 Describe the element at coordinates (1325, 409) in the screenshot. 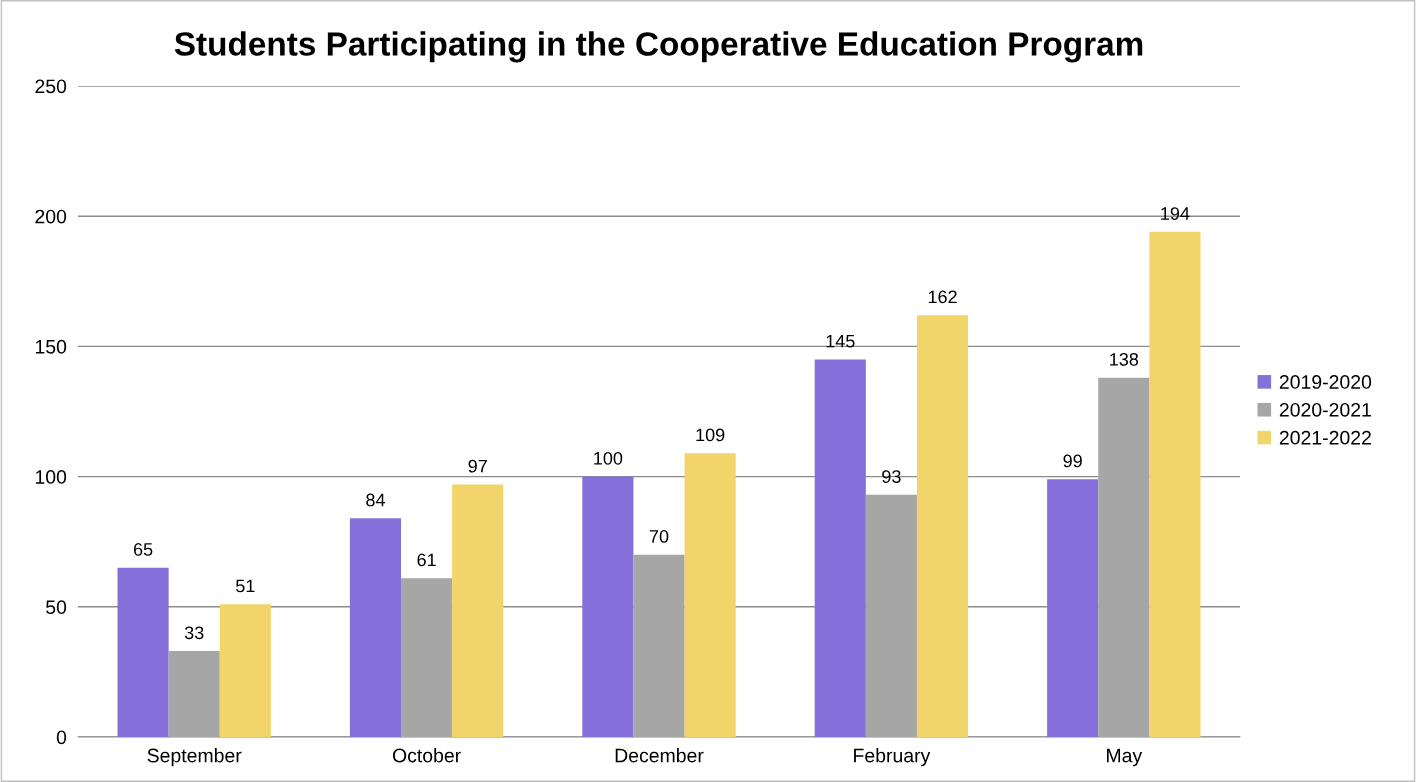

I see `legend-label: 2020-2021` at that location.